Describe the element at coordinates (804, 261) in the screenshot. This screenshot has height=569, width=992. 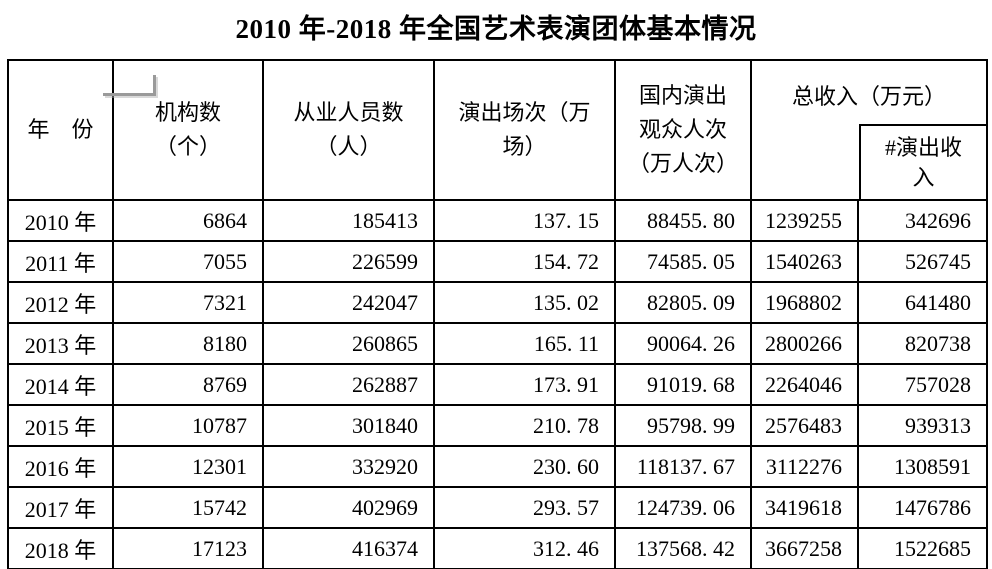
I see `cell-total-income: 1540263` at that location.